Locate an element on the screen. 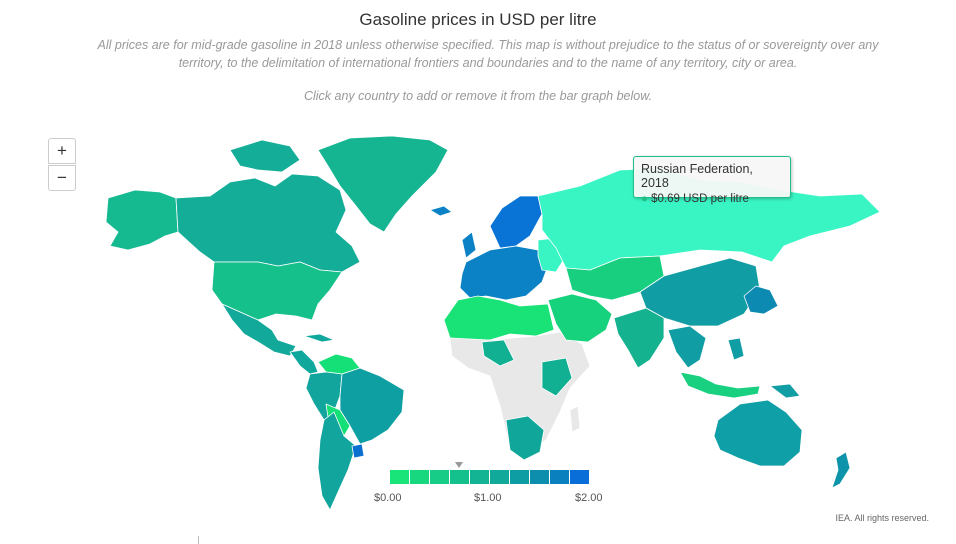 The image size is (956, 544). country-japan-korea is located at coordinates (761, 300).